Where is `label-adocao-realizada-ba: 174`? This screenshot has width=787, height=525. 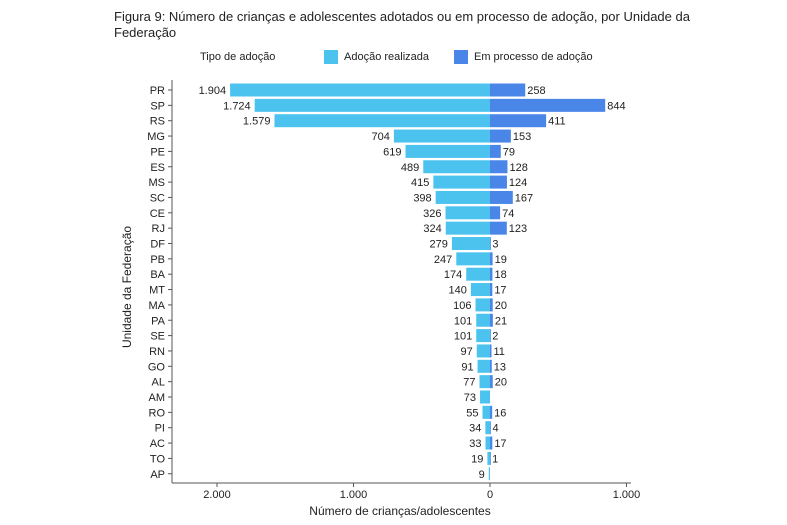 label-adocao-realizada-ba: 174 is located at coordinates (453, 275).